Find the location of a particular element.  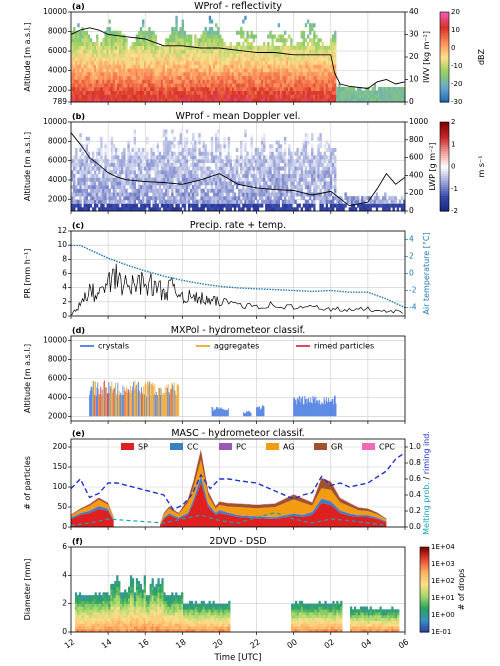

y-tick-label: 12 is located at coordinates (62, 230).